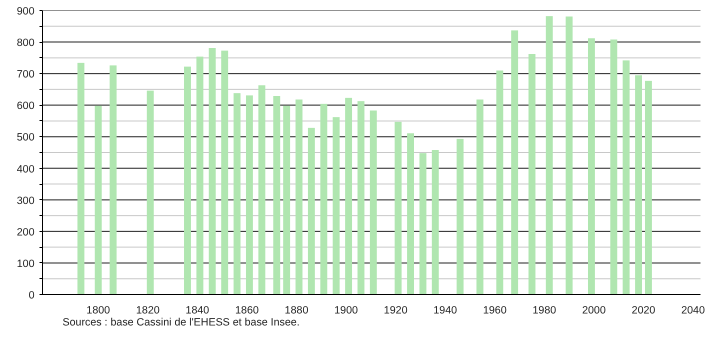 This screenshot has height=340, width=710. What do you see at coordinates (494, 310) in the screenshot?
I see `x-tick-label: 1960` at bounding box center [494, 310].